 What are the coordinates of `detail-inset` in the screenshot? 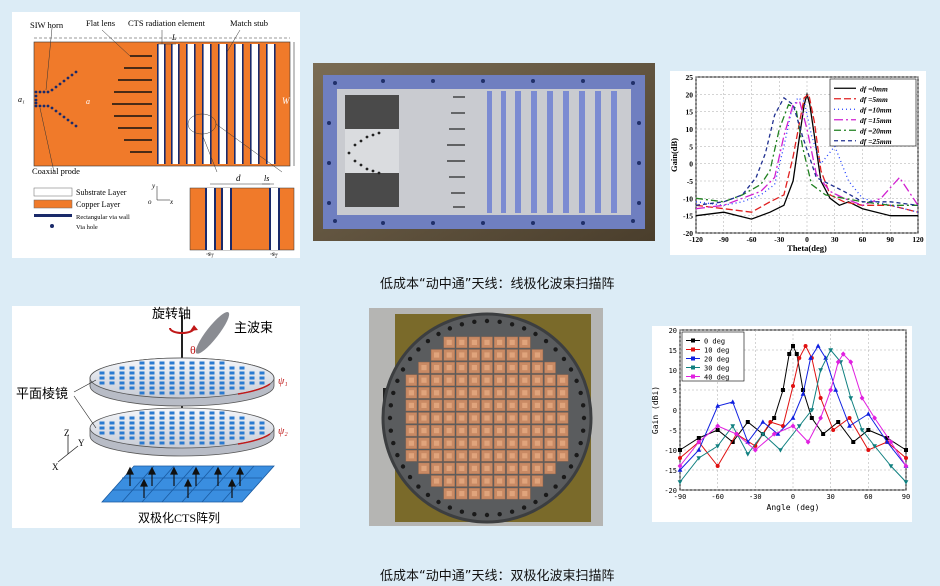 It's located at (242, 219).